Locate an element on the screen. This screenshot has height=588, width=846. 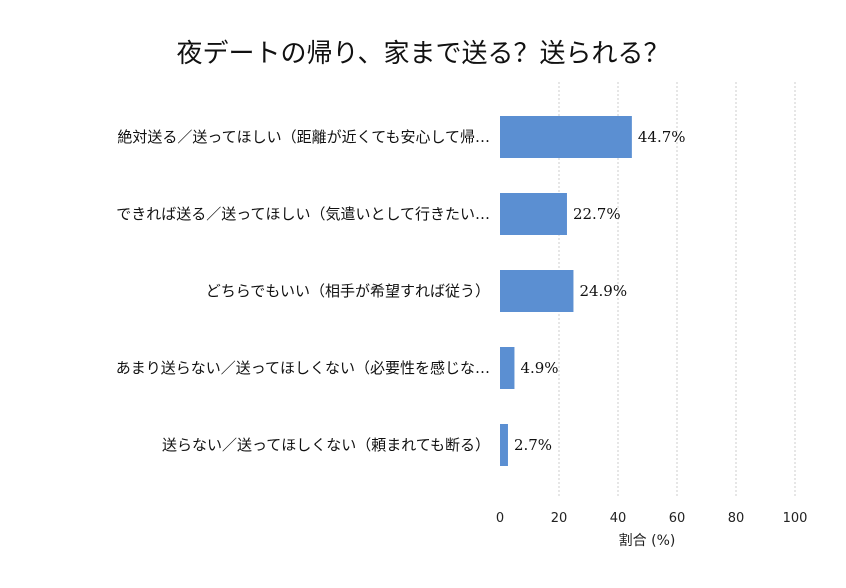
x-tick-label: 20 is located at coordinates (559, 518).